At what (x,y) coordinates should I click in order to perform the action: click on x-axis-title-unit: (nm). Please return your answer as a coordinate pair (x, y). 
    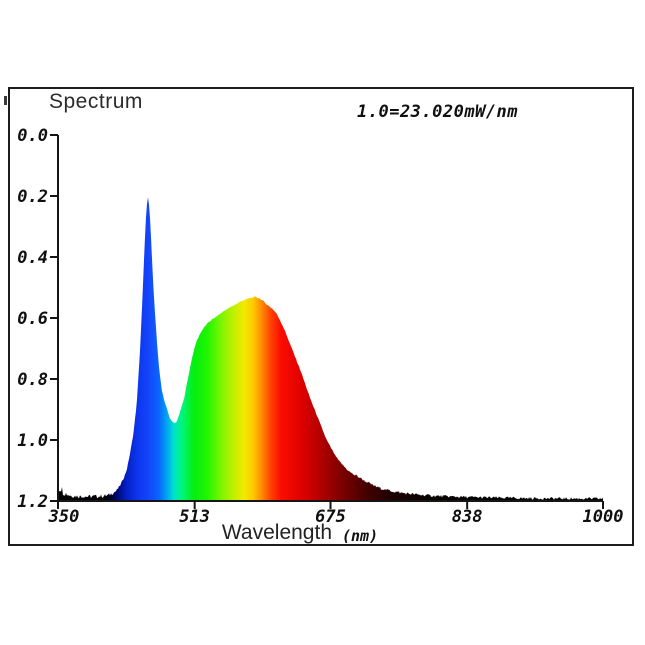
    Looking at the image, I should click on (360, 536).